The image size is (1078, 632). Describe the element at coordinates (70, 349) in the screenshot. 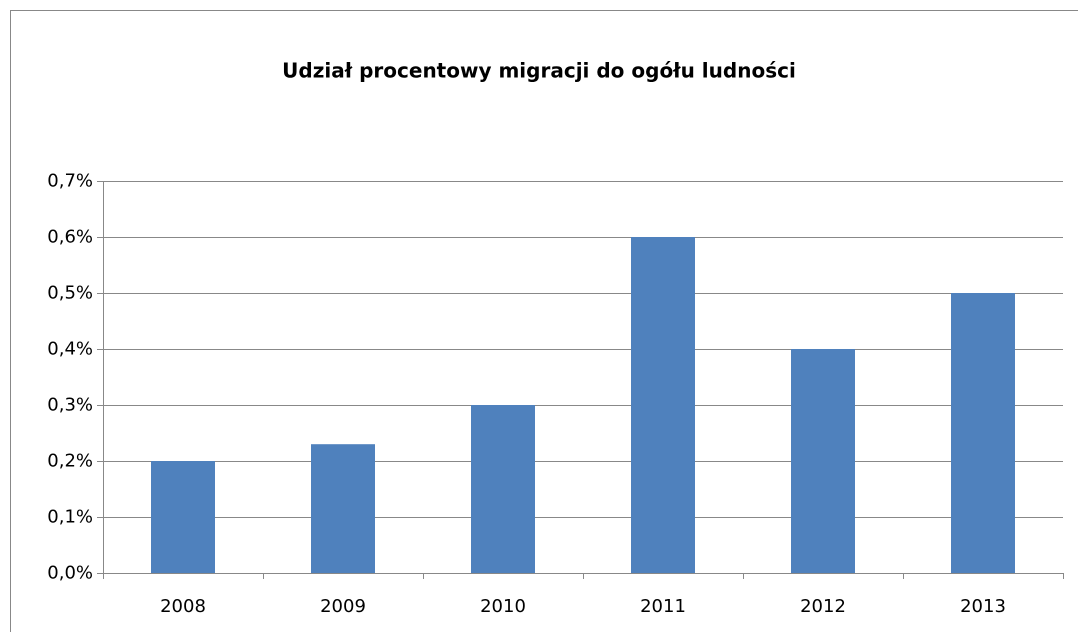

I see `y-tick-label: 0,4%` at that location.